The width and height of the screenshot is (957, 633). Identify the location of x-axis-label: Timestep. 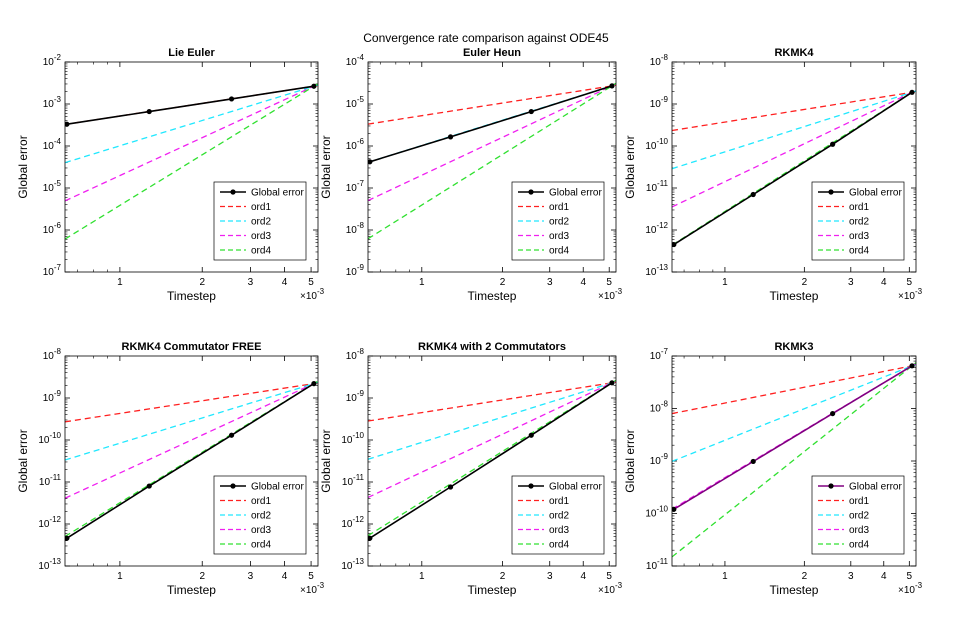
(492, 296).